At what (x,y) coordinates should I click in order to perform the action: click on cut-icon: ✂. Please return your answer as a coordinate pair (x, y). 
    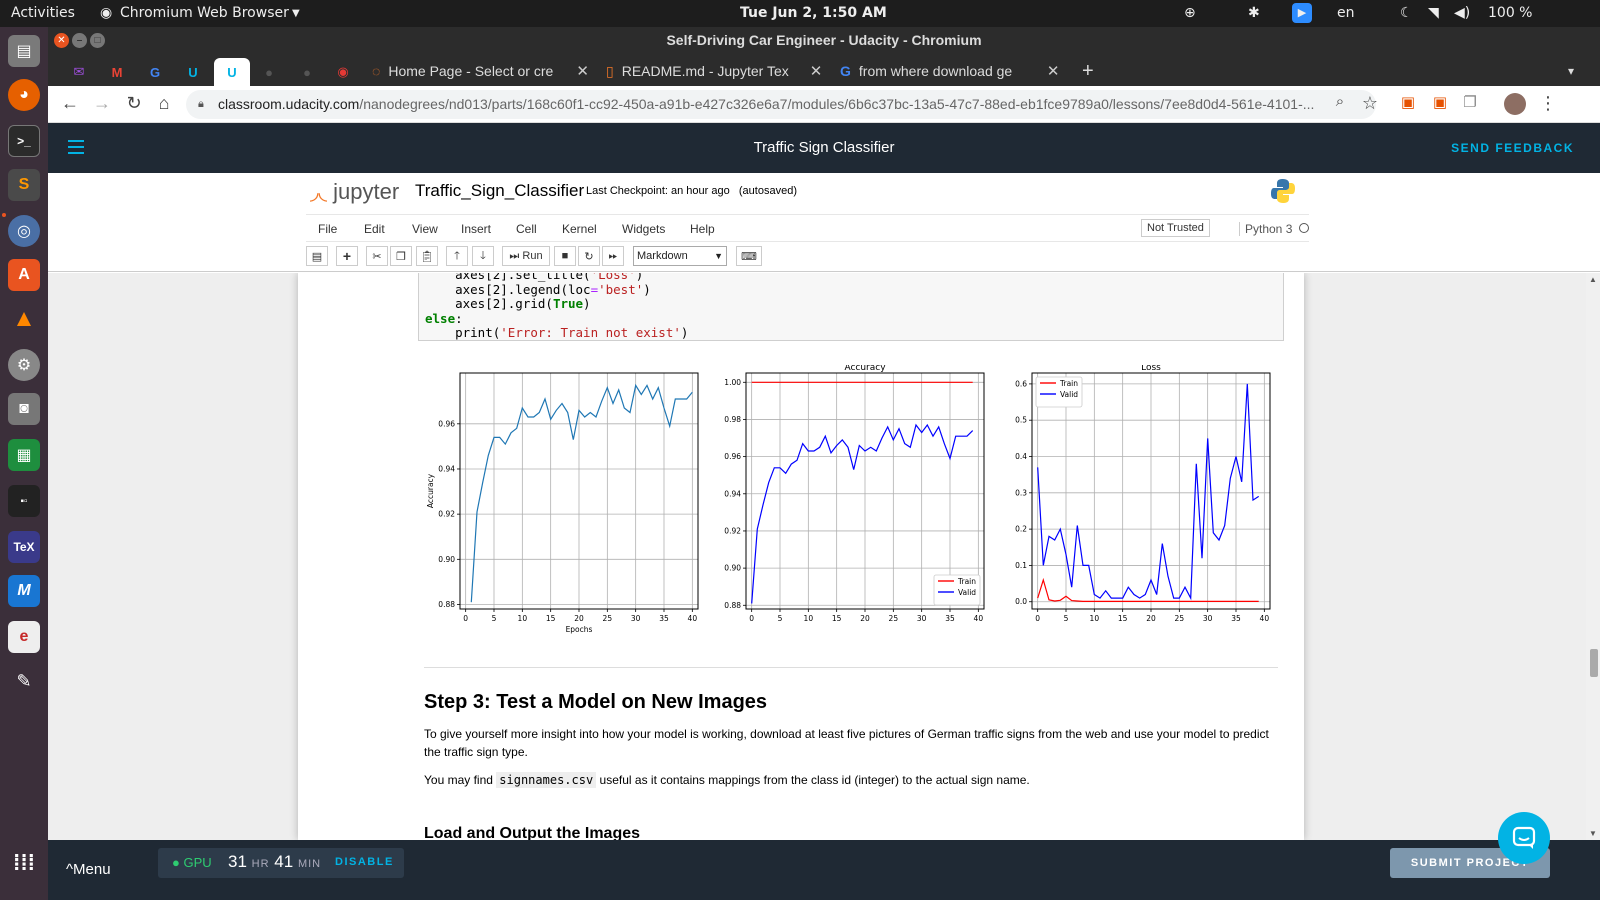
    Looking at the image, I should click on (377, 256).